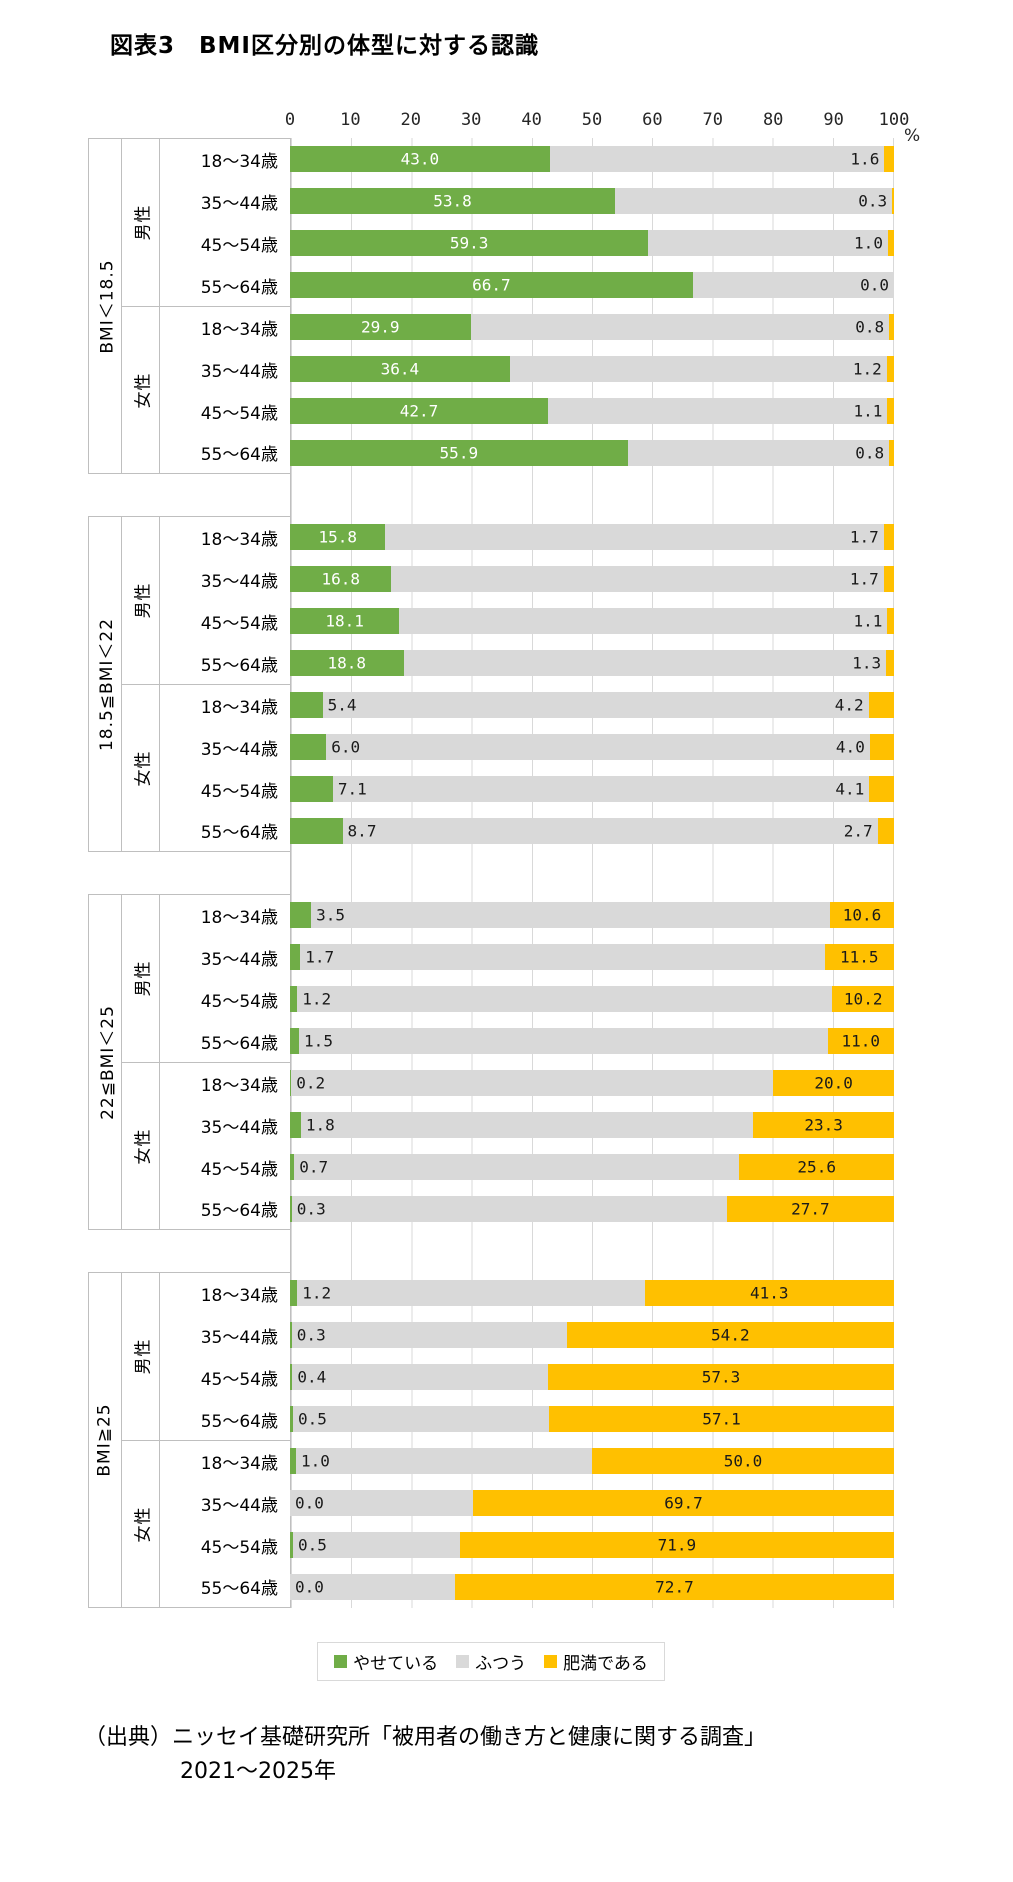 The image size is (1013, 1882). I want to click on bar-row: 0.5 57.1, so click(592, 1419).